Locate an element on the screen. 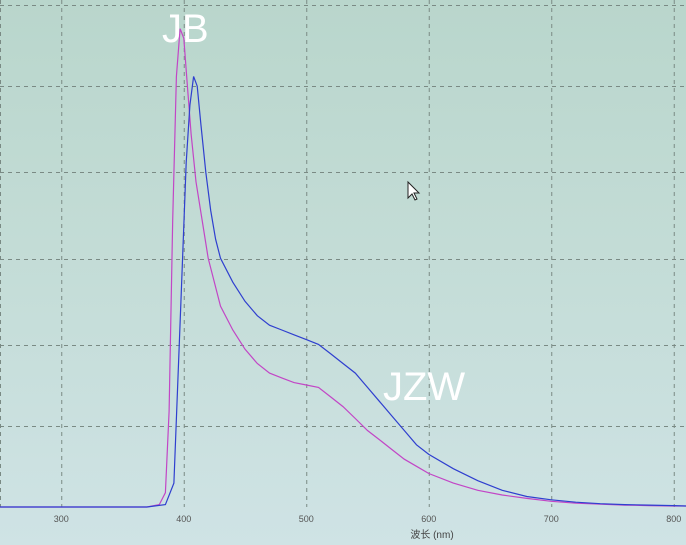  x-tick-label: 300 is located at coordinates (61, 519).